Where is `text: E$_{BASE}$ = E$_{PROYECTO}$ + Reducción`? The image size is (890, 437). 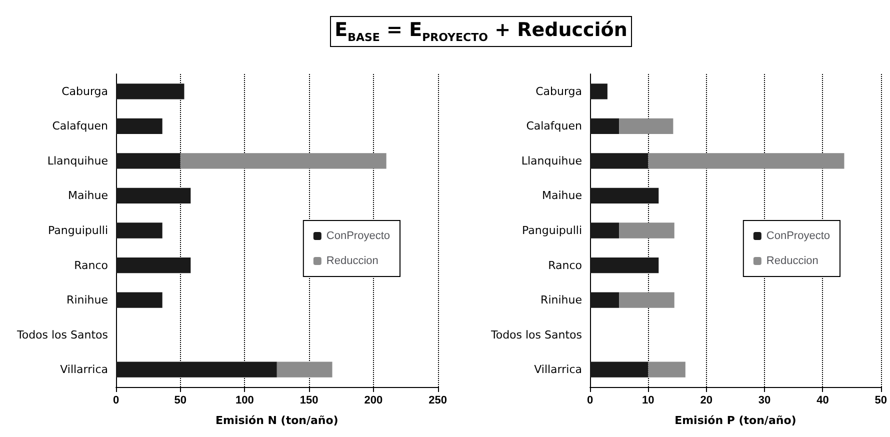
text: E$_{BASE}$ = E$_{PROYECTO}$ + Reducción is located at coordinates (481, 31).